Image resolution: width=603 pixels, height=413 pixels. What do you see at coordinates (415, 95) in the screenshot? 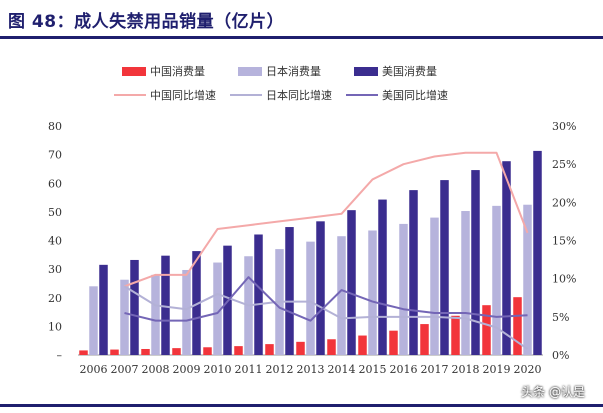
I see `legend-label: 美国同比增速` at bounding box center [415, 95].